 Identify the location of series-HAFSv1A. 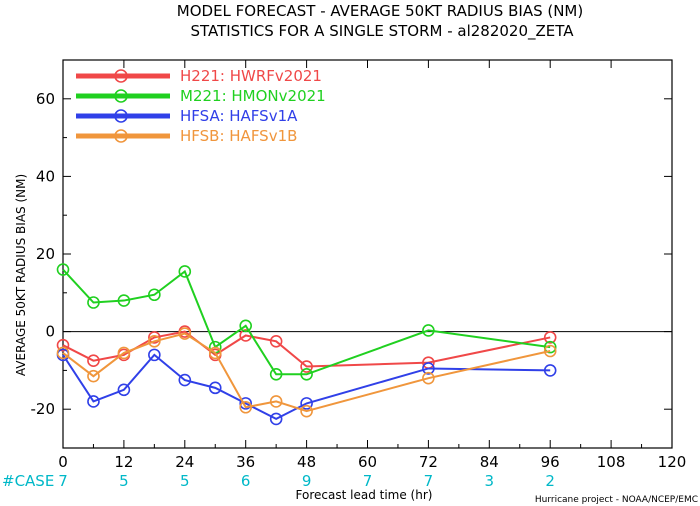
(306, 387).